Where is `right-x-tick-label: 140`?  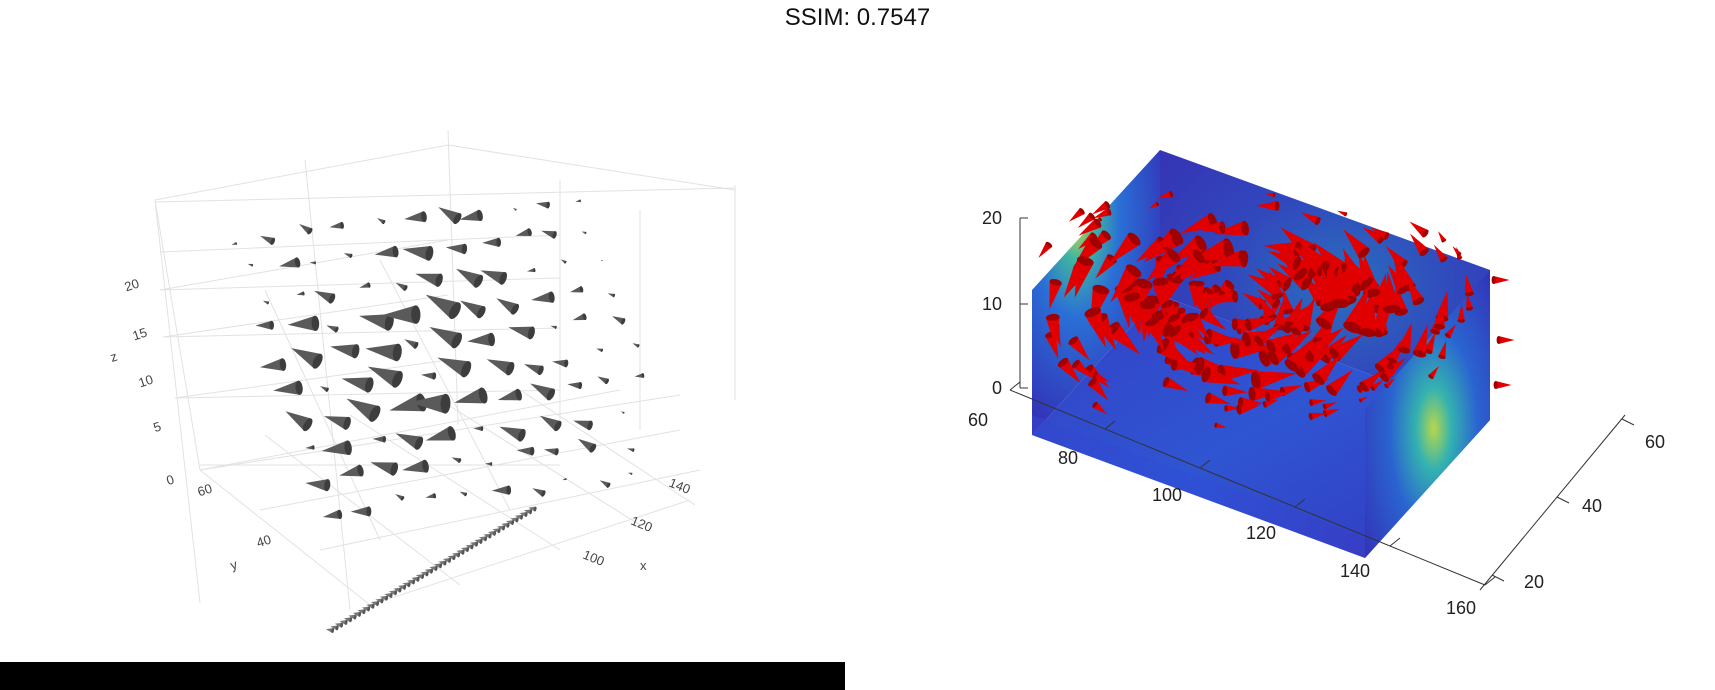 right-x-tick-label: 140 is located at coordinates (1355, 571).